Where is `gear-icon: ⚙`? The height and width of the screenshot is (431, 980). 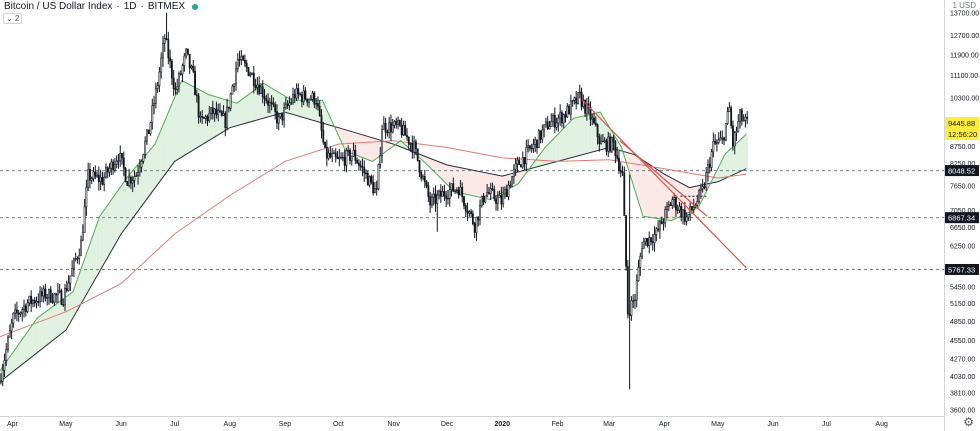 gear-icon: ⚙ is located at coordinates (968, 422).